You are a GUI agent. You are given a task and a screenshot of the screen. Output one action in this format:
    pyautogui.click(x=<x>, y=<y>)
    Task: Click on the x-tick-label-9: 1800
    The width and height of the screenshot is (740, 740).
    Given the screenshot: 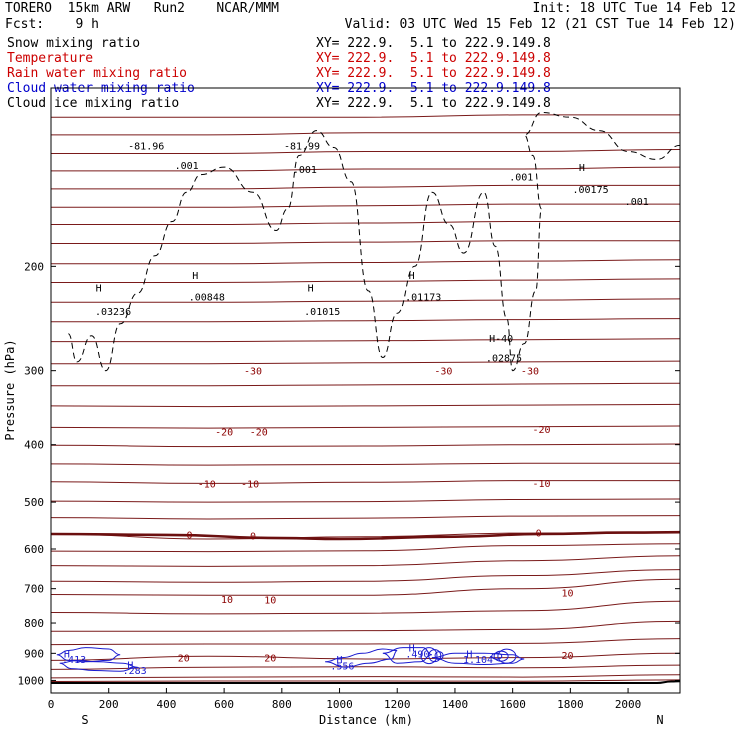 What is the action you would take?
    pyautogui.click(x=570, y=704)
    